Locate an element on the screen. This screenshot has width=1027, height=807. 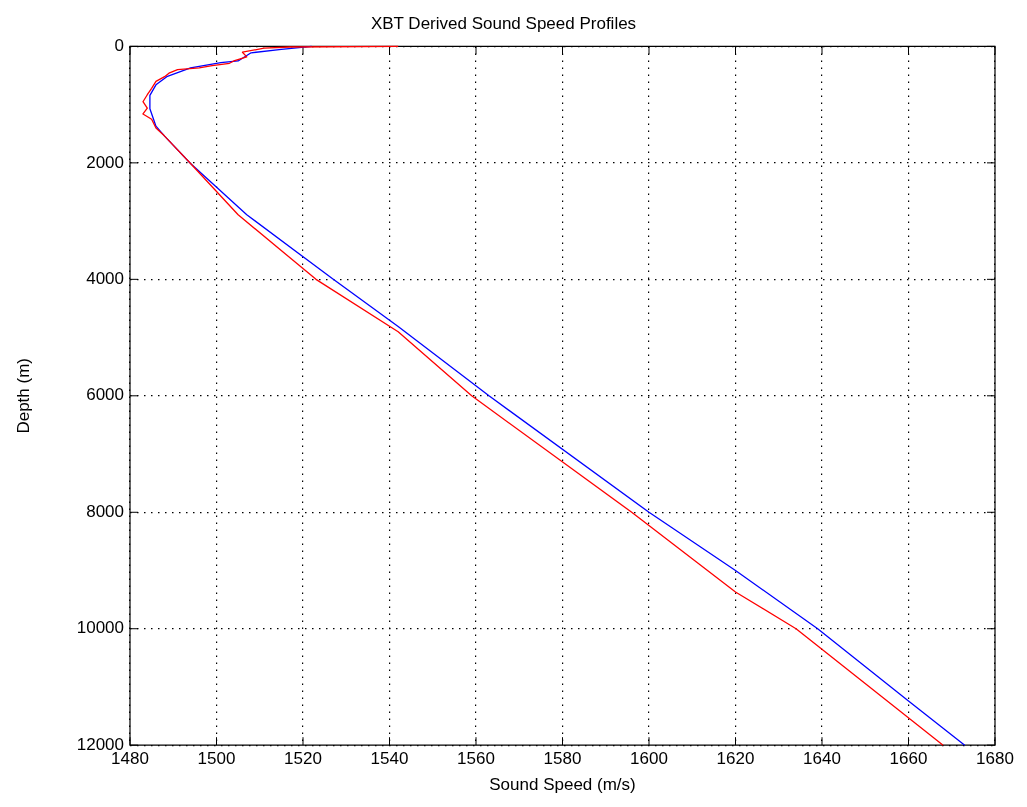
x-tick-label: 1500 is located at coordinates (216, 759).